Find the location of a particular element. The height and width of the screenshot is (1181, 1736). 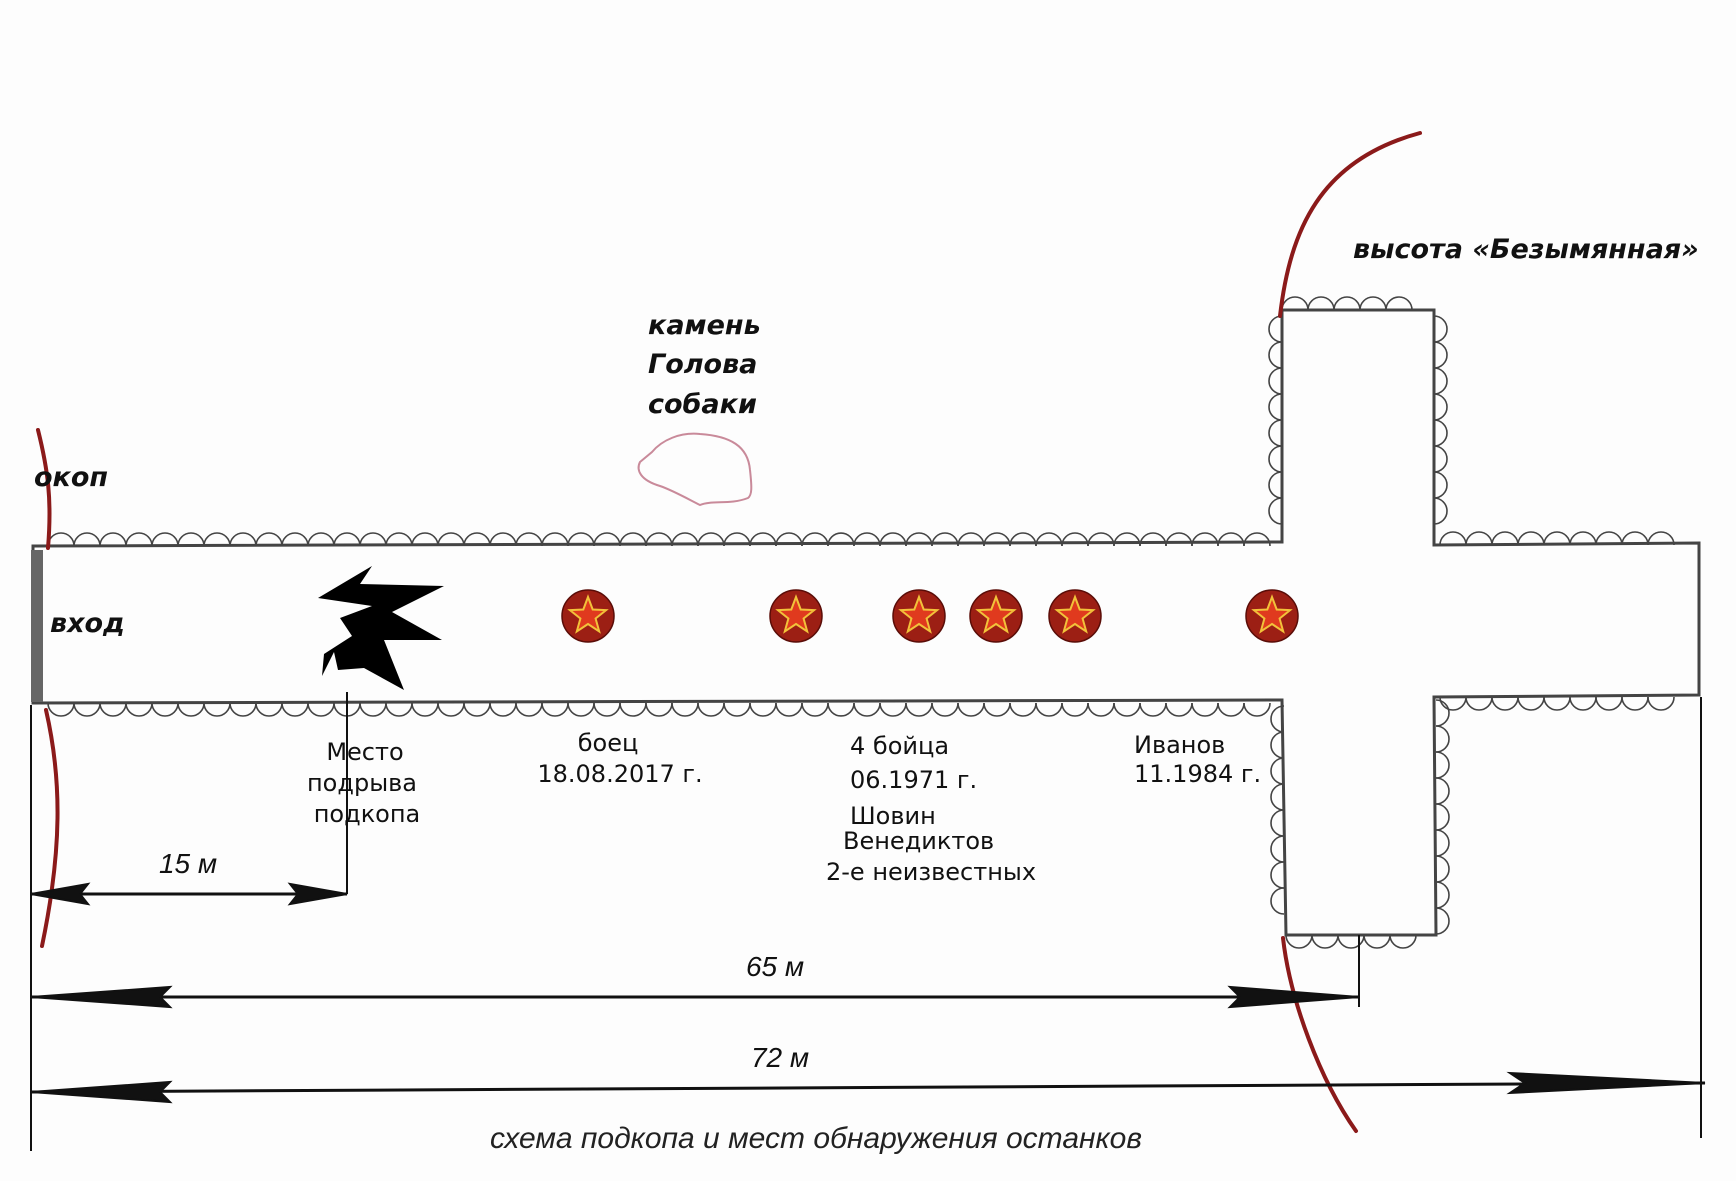

trench-line-left-top is located at coordinates (44, 489).